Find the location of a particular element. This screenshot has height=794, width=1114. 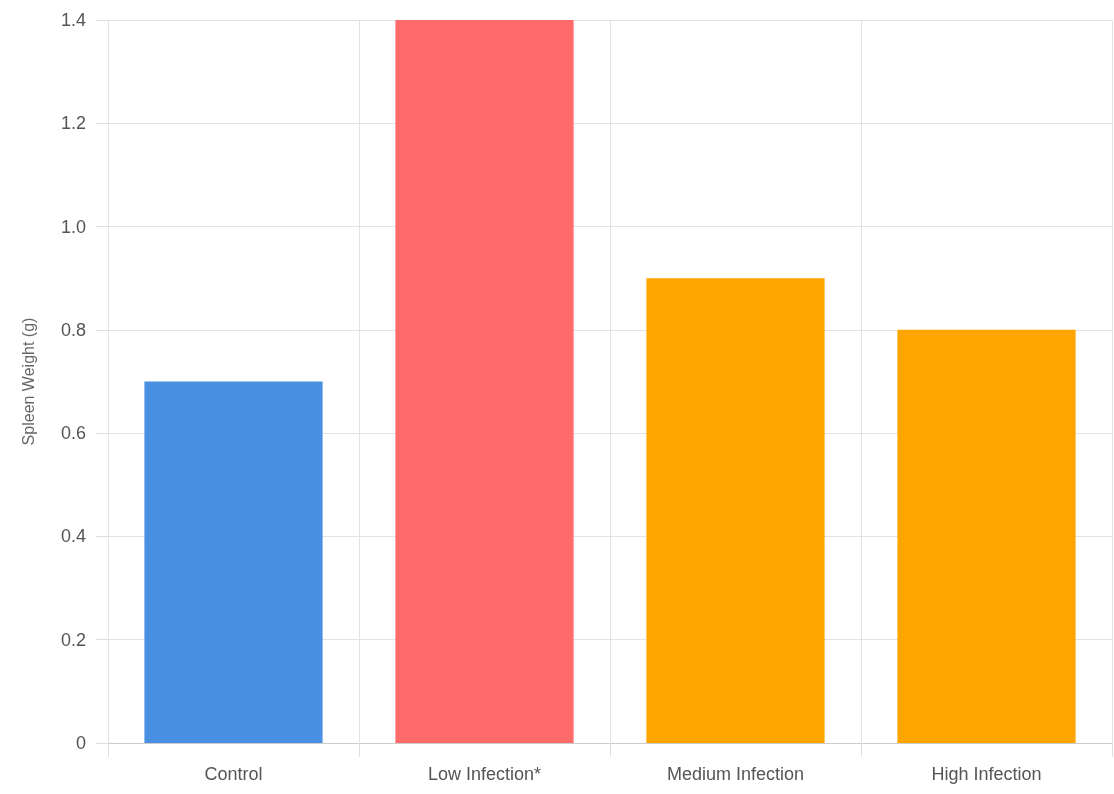

y-tick-label: 1.2 is located at coordinates (73, 123).